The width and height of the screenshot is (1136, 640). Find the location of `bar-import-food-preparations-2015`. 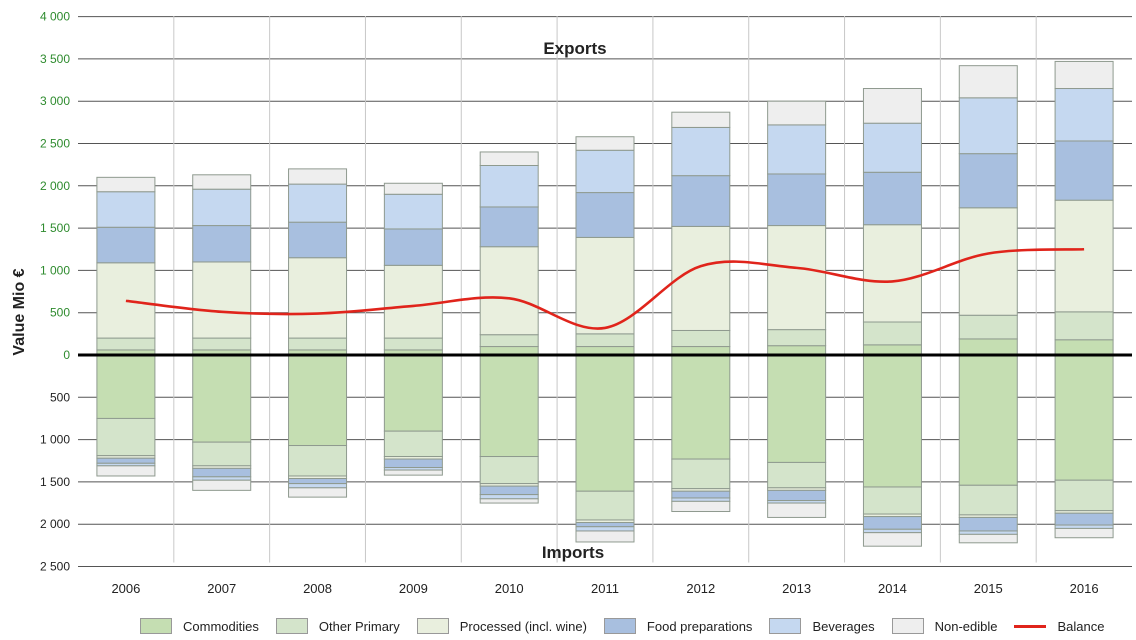

bar-import-food-preparations-2015 is located at coordinates (988, 524).